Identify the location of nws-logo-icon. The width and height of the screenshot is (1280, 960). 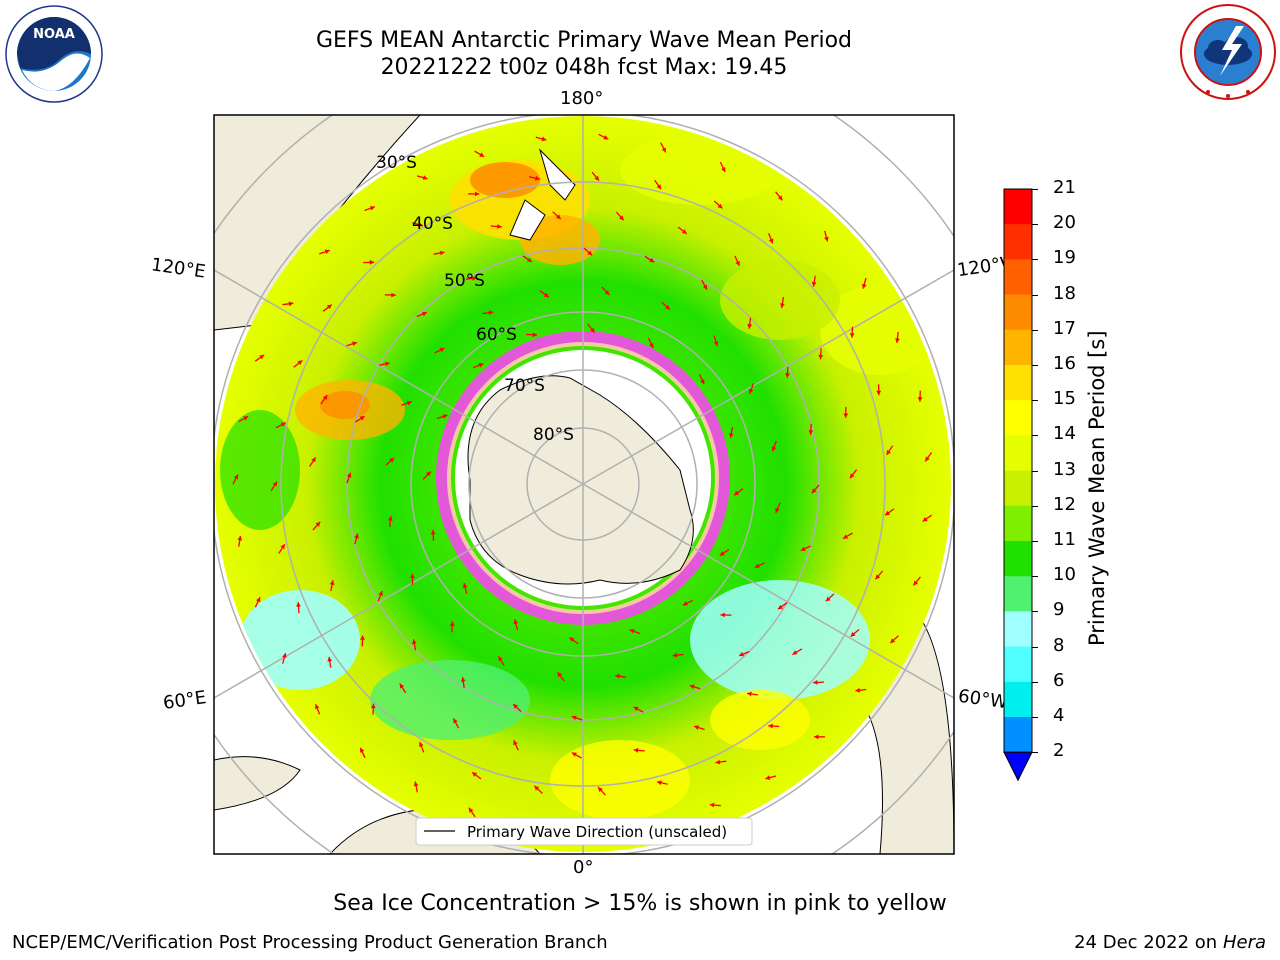
(1228, 52).